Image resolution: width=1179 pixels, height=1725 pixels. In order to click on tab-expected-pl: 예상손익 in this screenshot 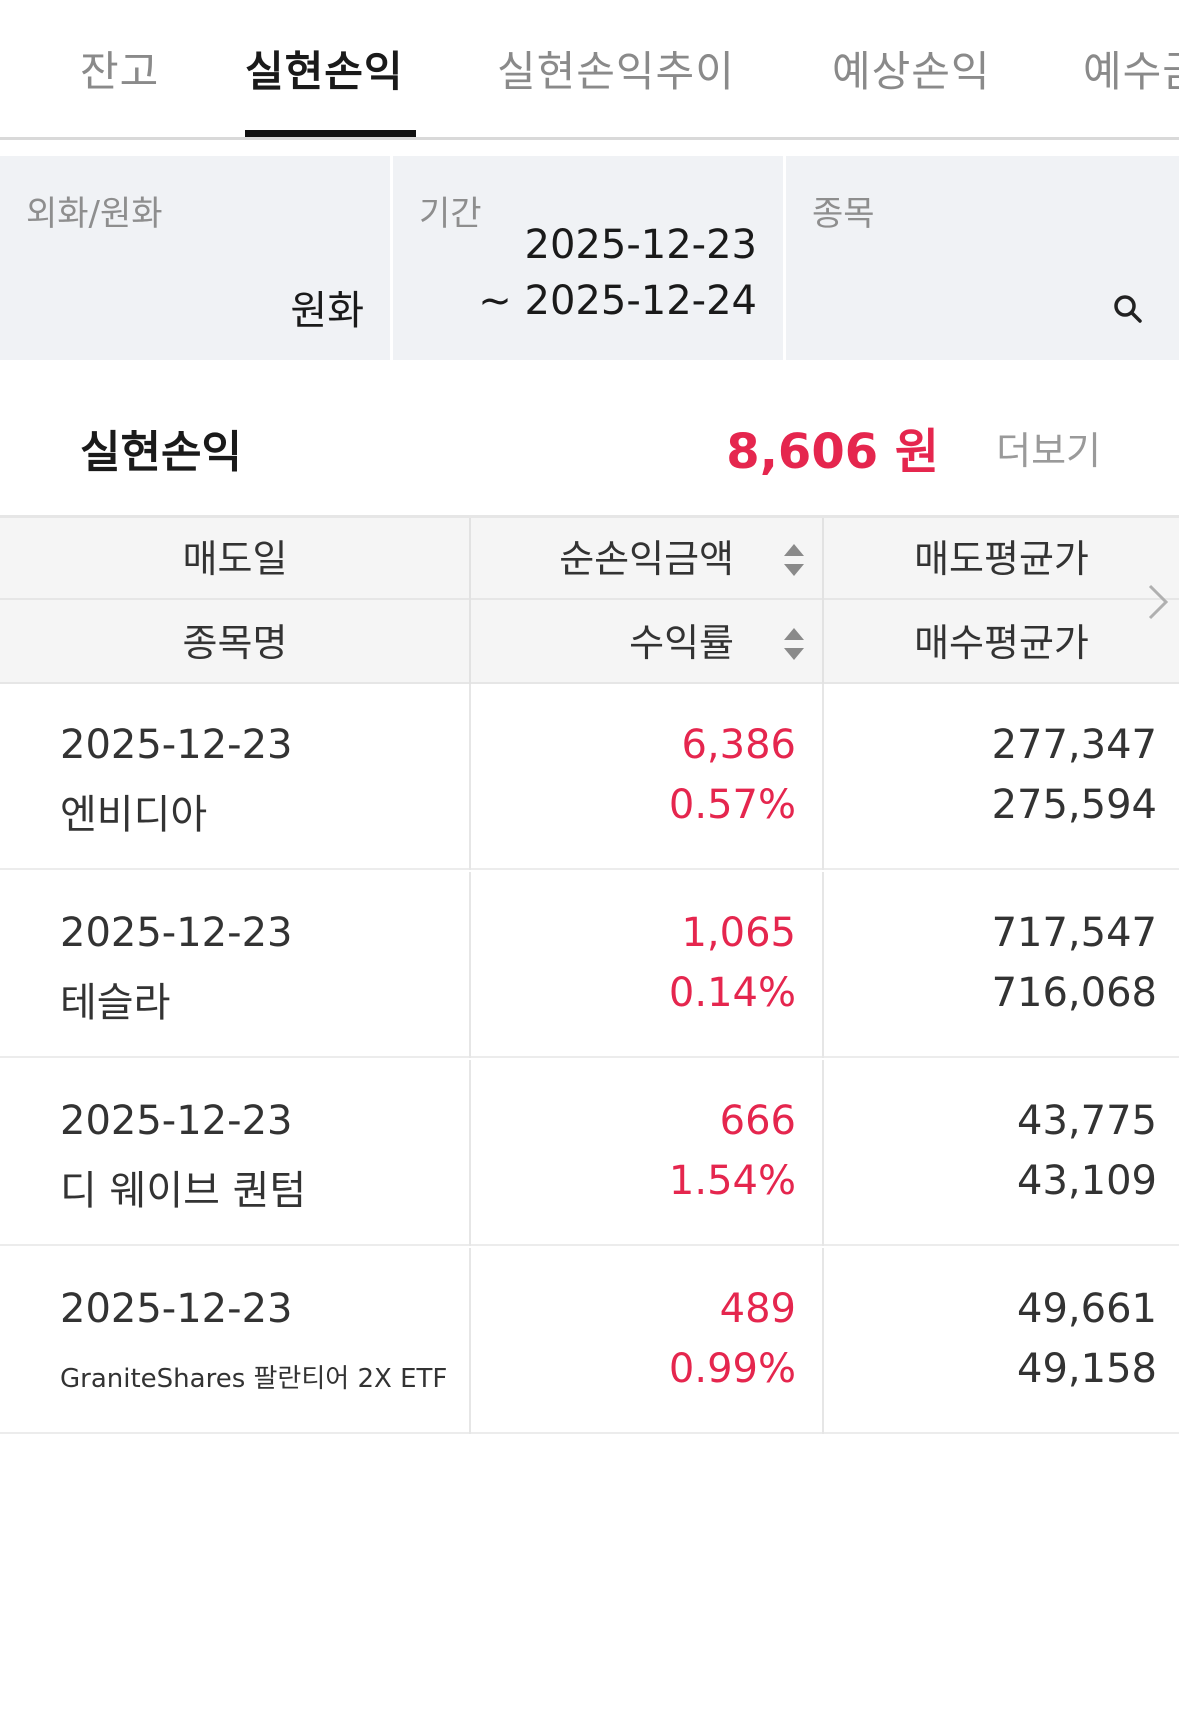, I will do `click(911, 71)`.